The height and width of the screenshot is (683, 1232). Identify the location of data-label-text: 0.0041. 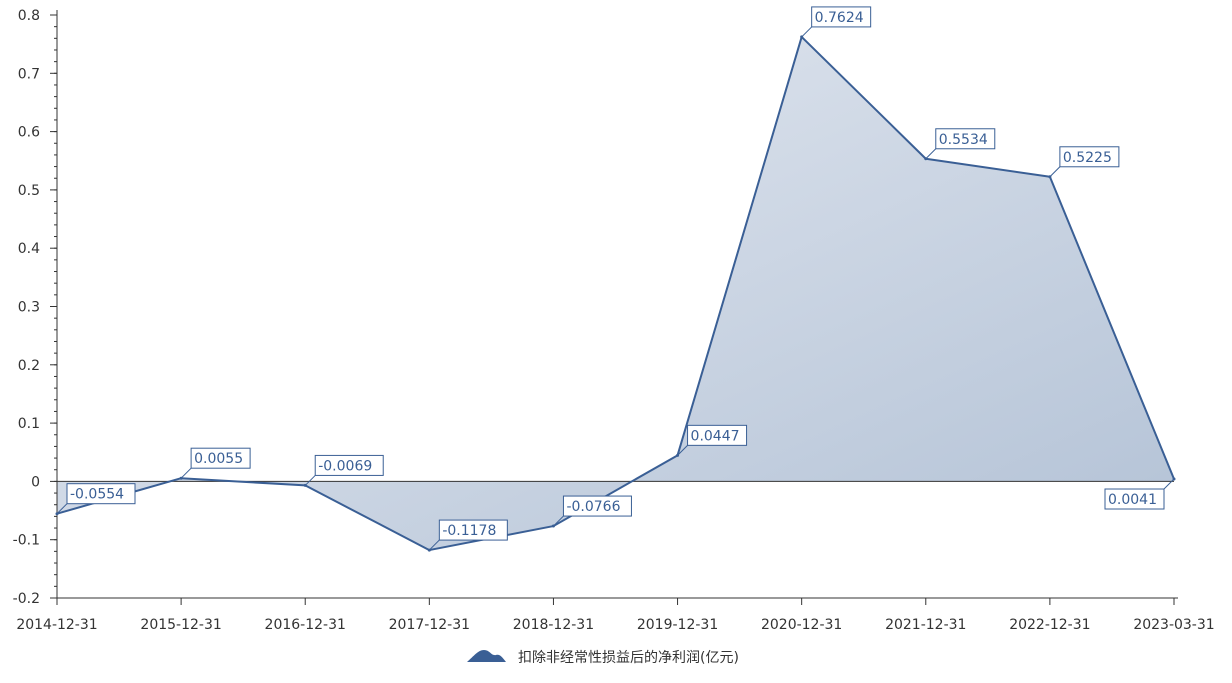
(1132, 500).